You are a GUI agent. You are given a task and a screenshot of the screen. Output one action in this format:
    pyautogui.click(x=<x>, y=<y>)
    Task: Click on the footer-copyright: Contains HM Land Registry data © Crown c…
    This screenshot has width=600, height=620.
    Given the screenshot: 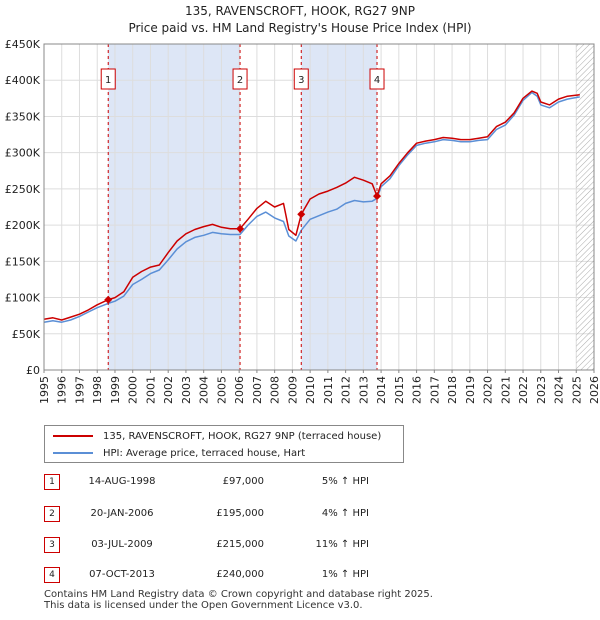 What is the action you would take?
    pyautogui.click(x=238, y=594)
    